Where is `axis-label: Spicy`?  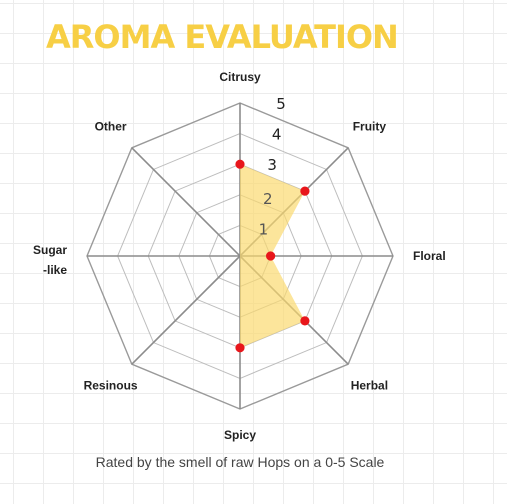
axis-label: Spicy is located at coordinates (240, 435).